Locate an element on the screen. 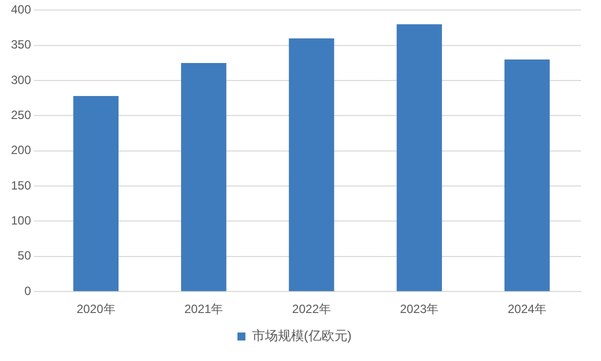 This screenshot has height=361, width=601. y-tick-label: 100 is located at coordinates (21, 221).